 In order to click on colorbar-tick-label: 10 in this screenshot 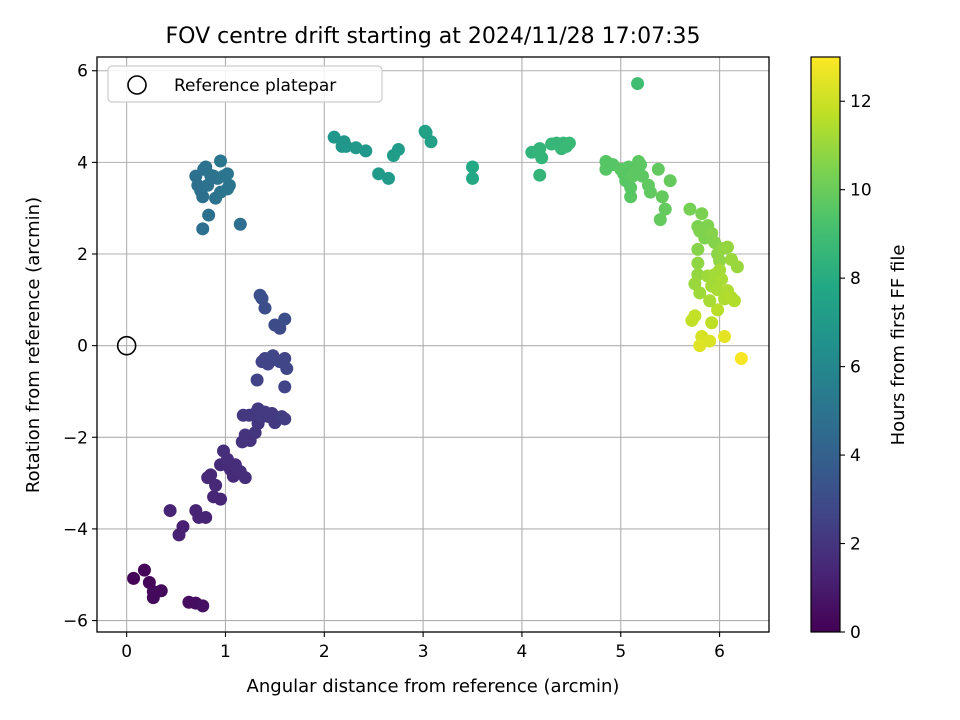, I will do `click(861, 191)`.